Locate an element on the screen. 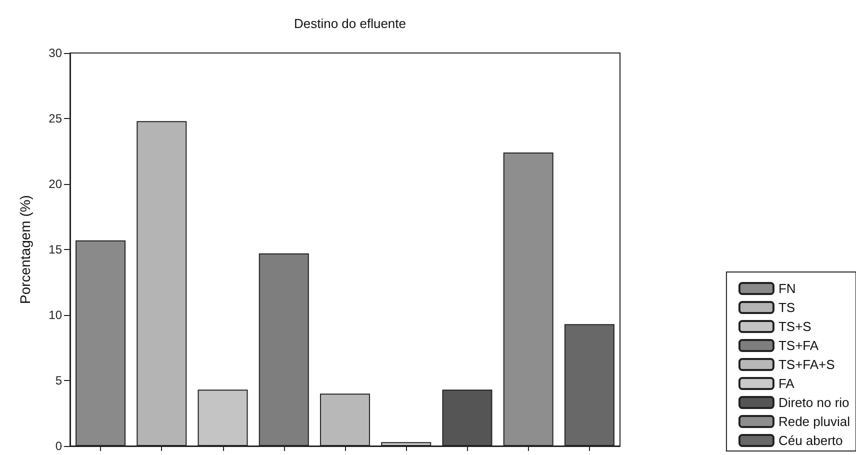  legend-label: FA is located at coordinates (786, 383).